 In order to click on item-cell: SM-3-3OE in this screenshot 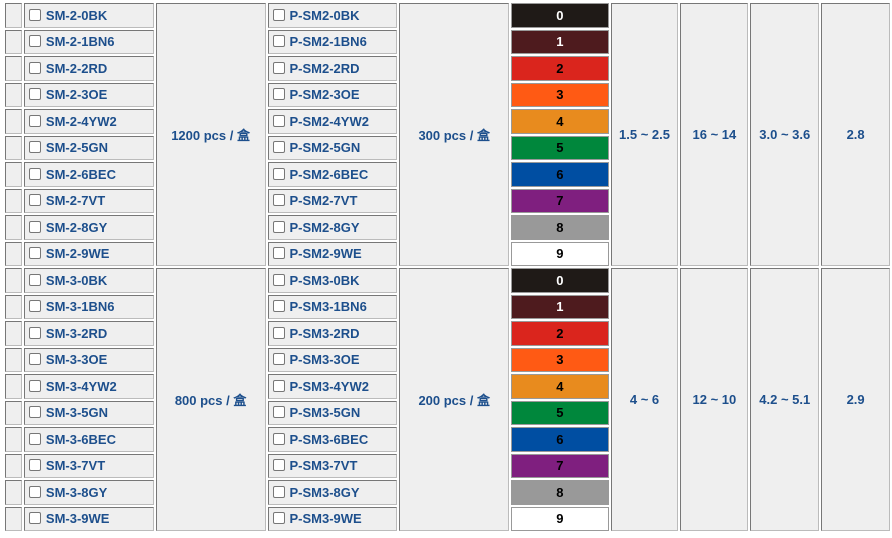, I will do `click(88, 359)`.